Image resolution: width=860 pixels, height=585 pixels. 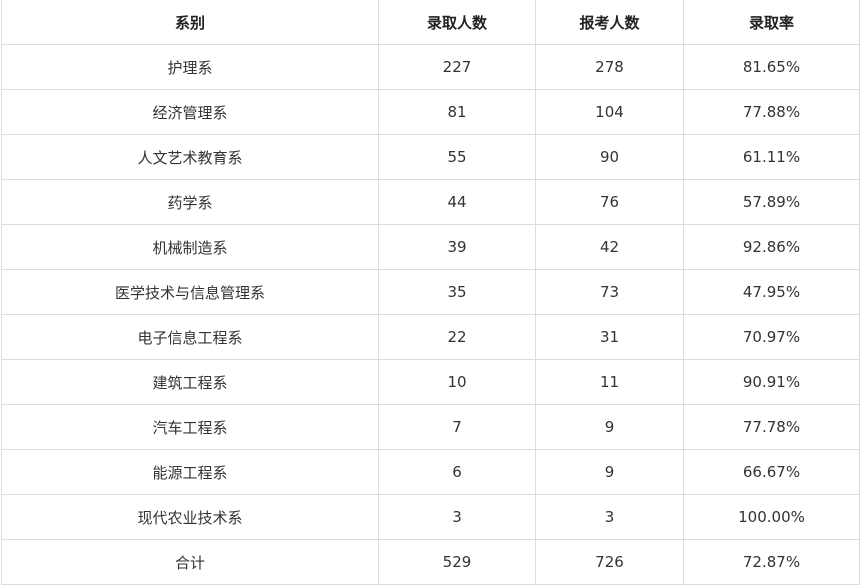 What do you see at coordinates (771, 292) in the screenshot?
I see `cell-rate: 47.95%` at bounding box center [771, 292].